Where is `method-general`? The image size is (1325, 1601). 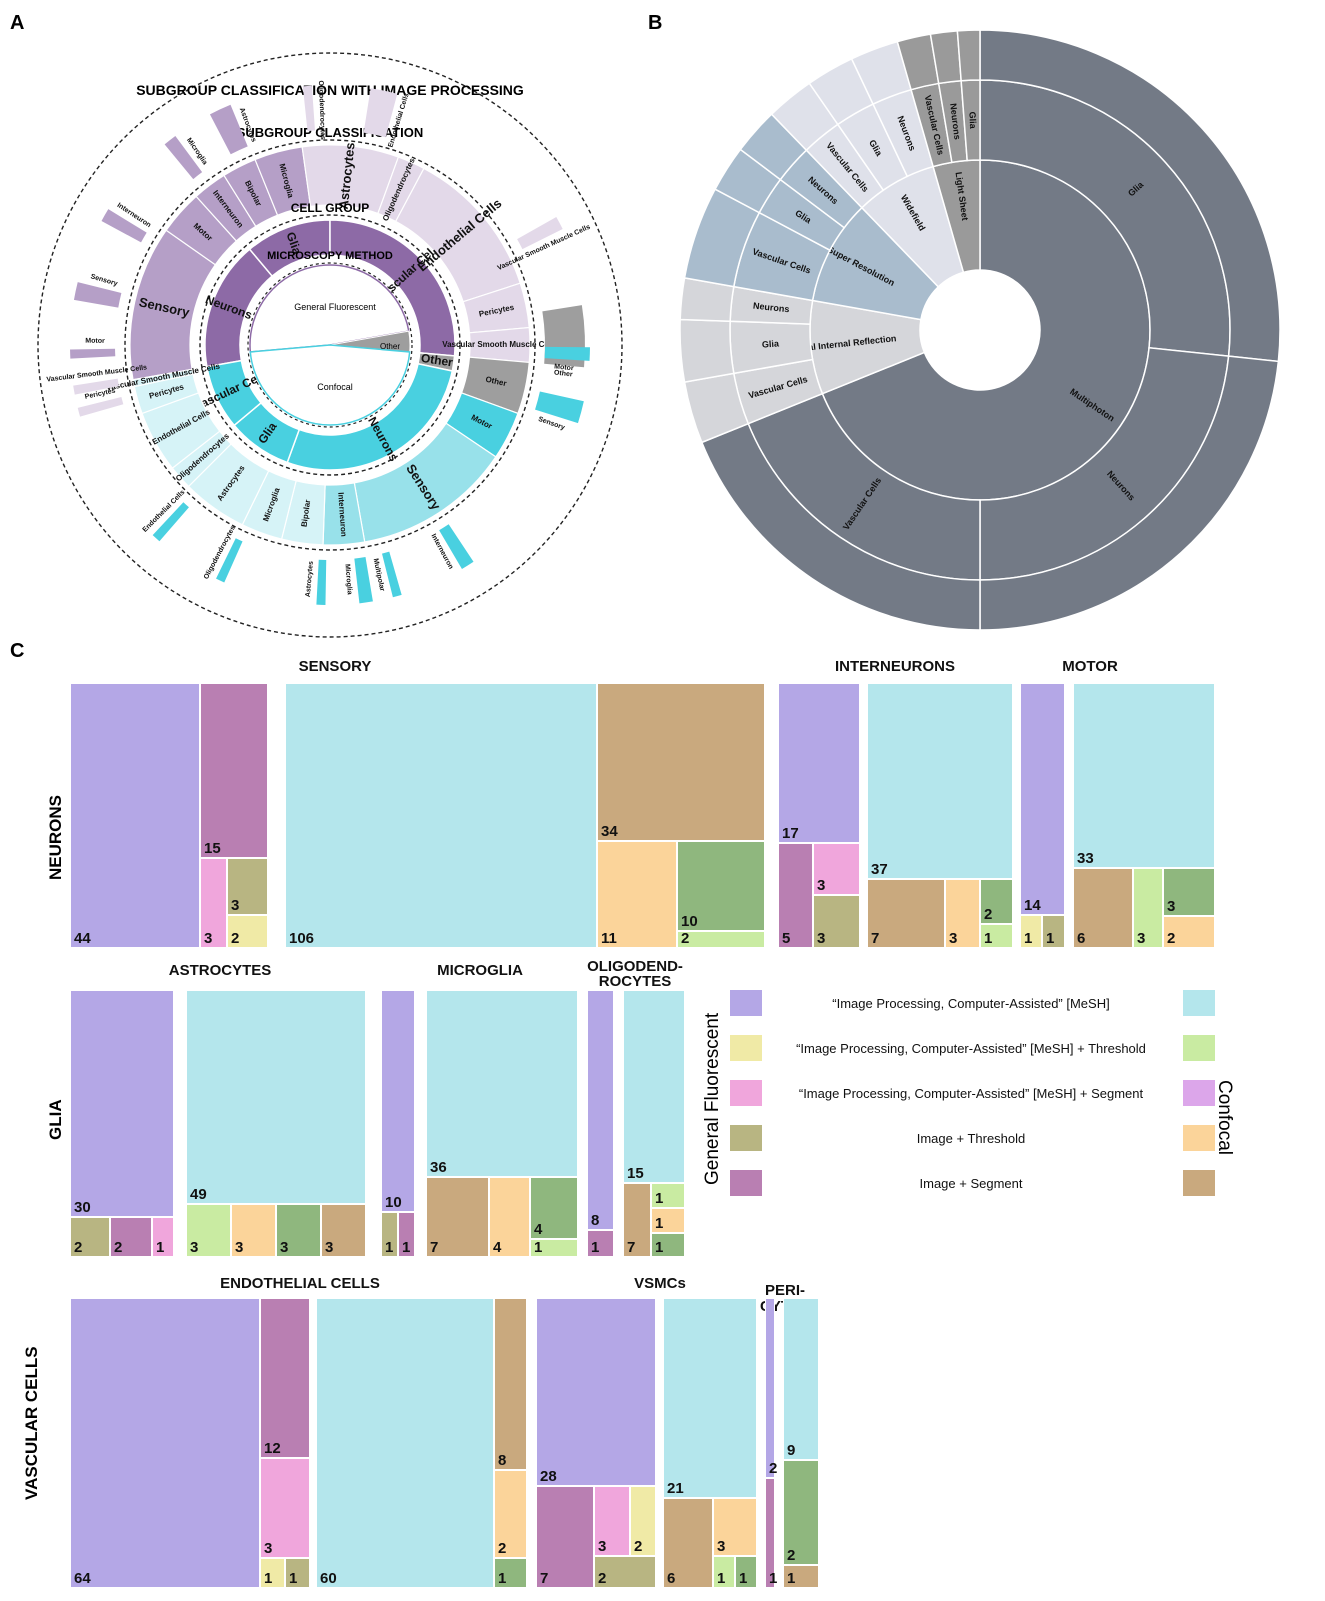 method-general is located at coordinates (329, 308).